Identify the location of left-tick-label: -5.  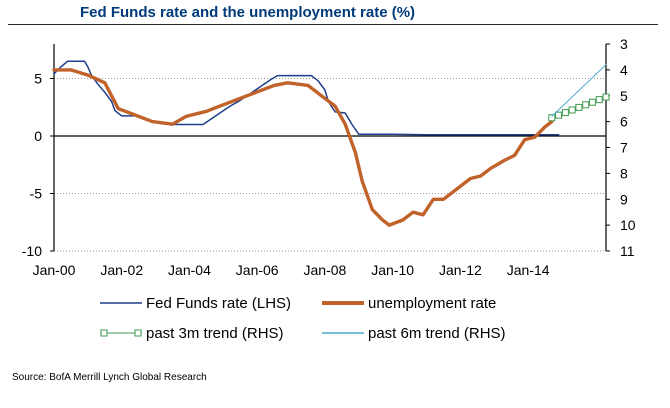
(36, 194).